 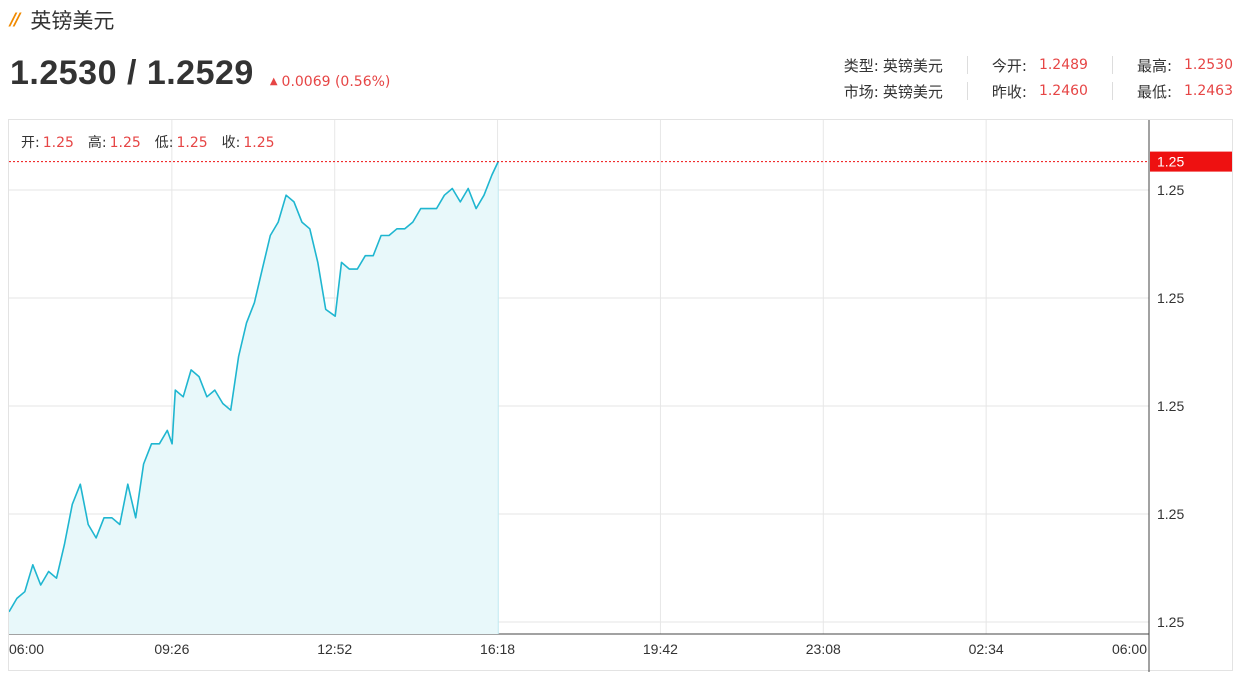 I want to click on market-value: 英镑美元, so click(x=912, y=91).